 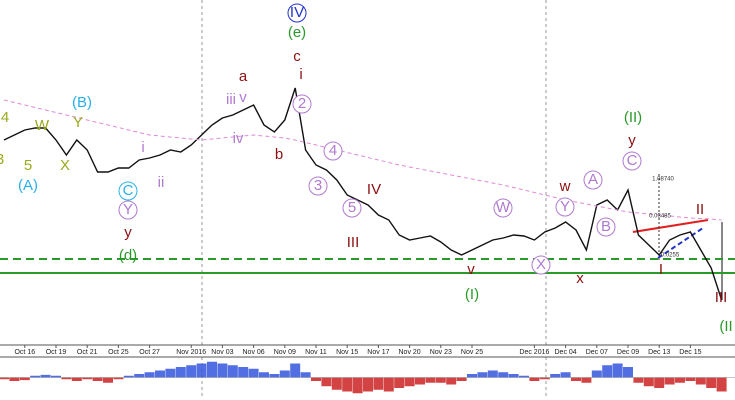 What do you see at coordinates (128, 190) in the screenshot?
I see `wave-label: C` at bounding box center [128, 190].